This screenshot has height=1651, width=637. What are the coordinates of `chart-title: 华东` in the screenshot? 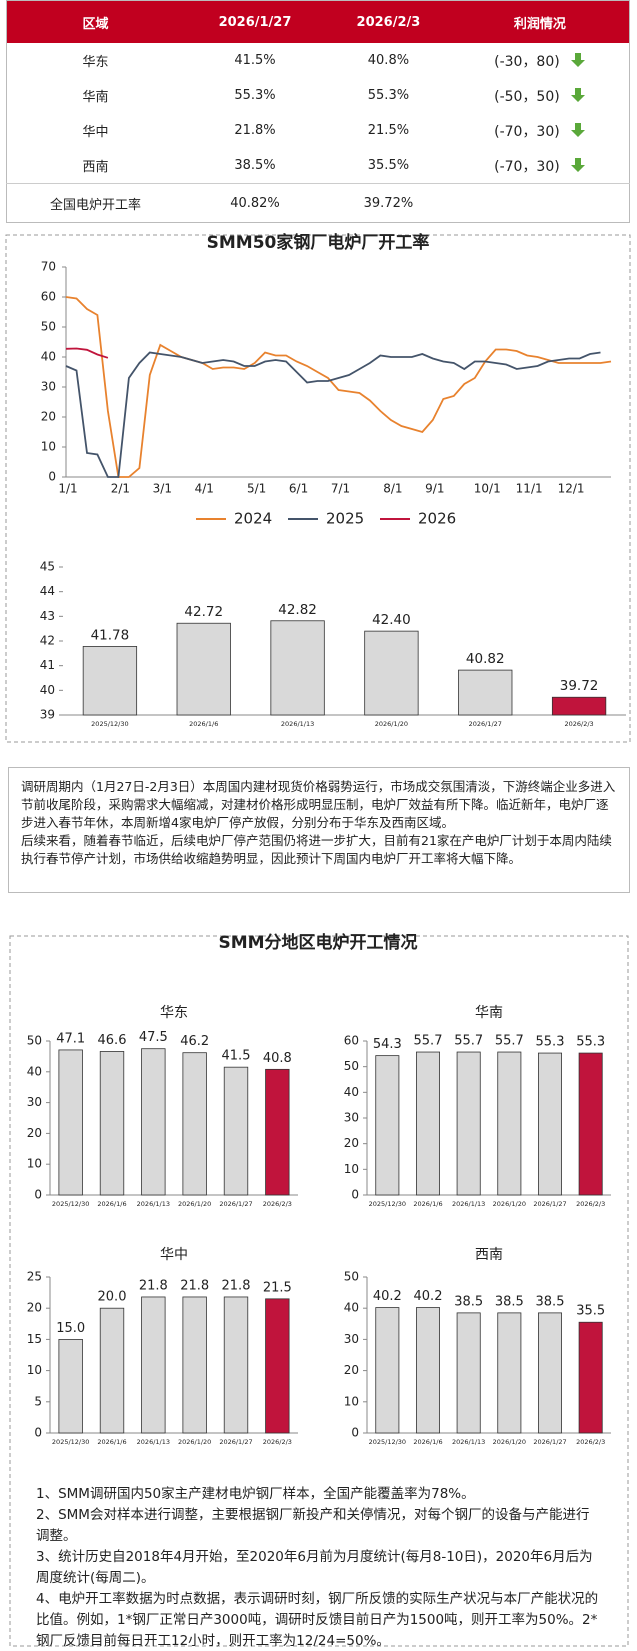 It's located at (174, 1013).